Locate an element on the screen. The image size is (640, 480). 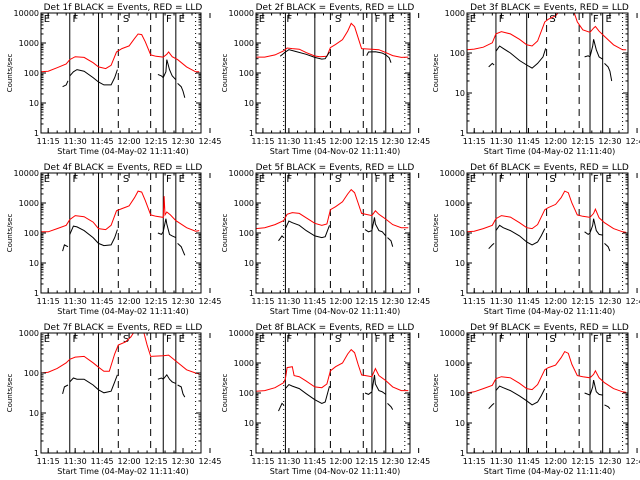
panel-title: Det 9f BLACK = Events, RED = LLD is located at coordinates (549, 328).